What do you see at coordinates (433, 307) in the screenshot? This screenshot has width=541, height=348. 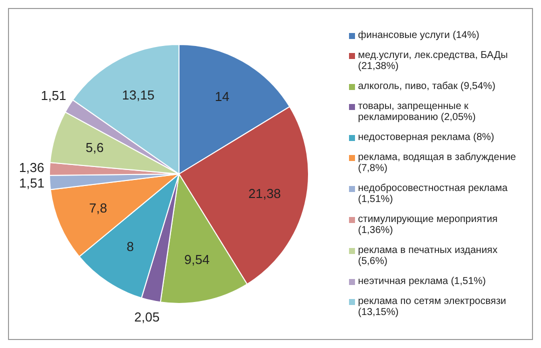 I see `legend-label: реклама по сетям электросвязи (13,15%)` at bounding box center [433, 307].